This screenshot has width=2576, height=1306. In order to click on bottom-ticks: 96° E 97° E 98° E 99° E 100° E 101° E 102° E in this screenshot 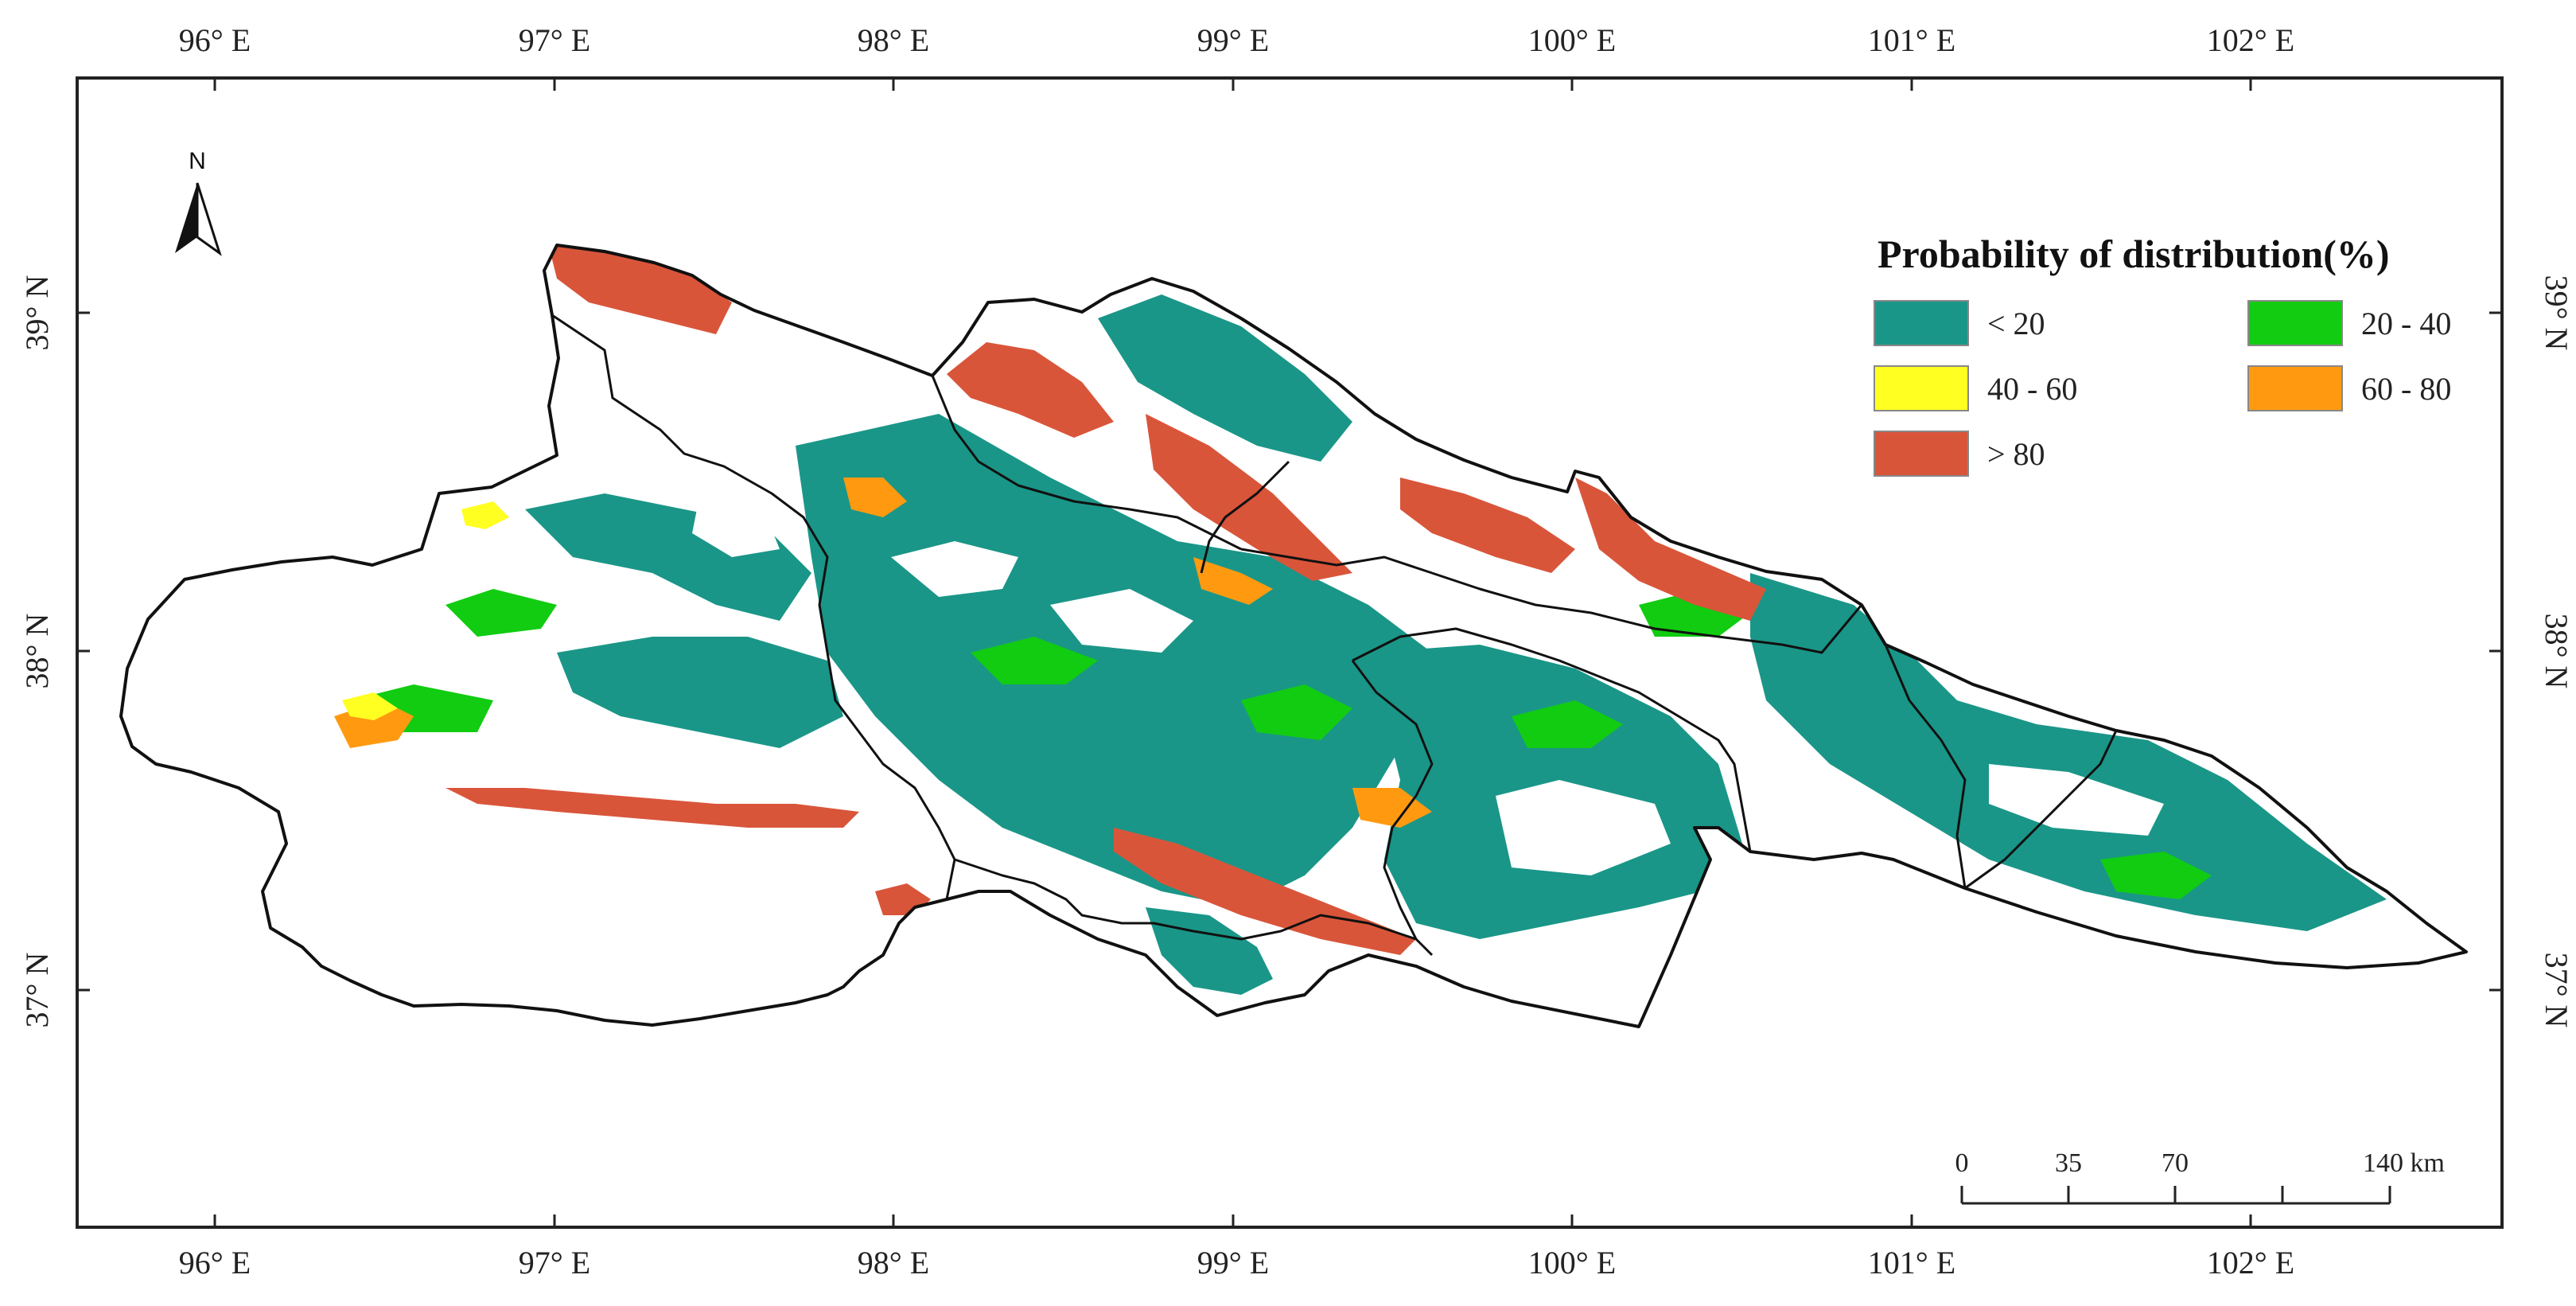, I will do `click(1237, 1247)`.